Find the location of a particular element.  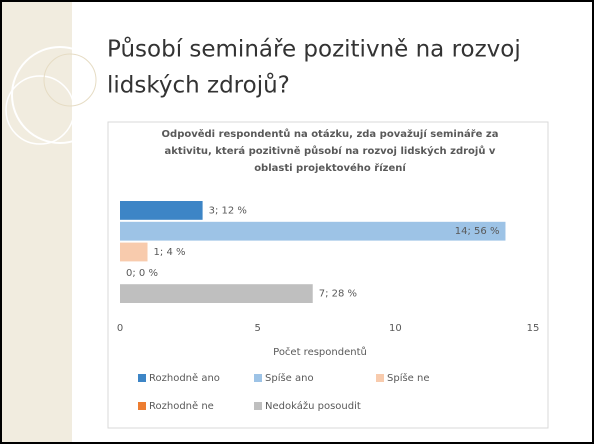

data-label: 0; 0 % is located at coordinates (142, 273).